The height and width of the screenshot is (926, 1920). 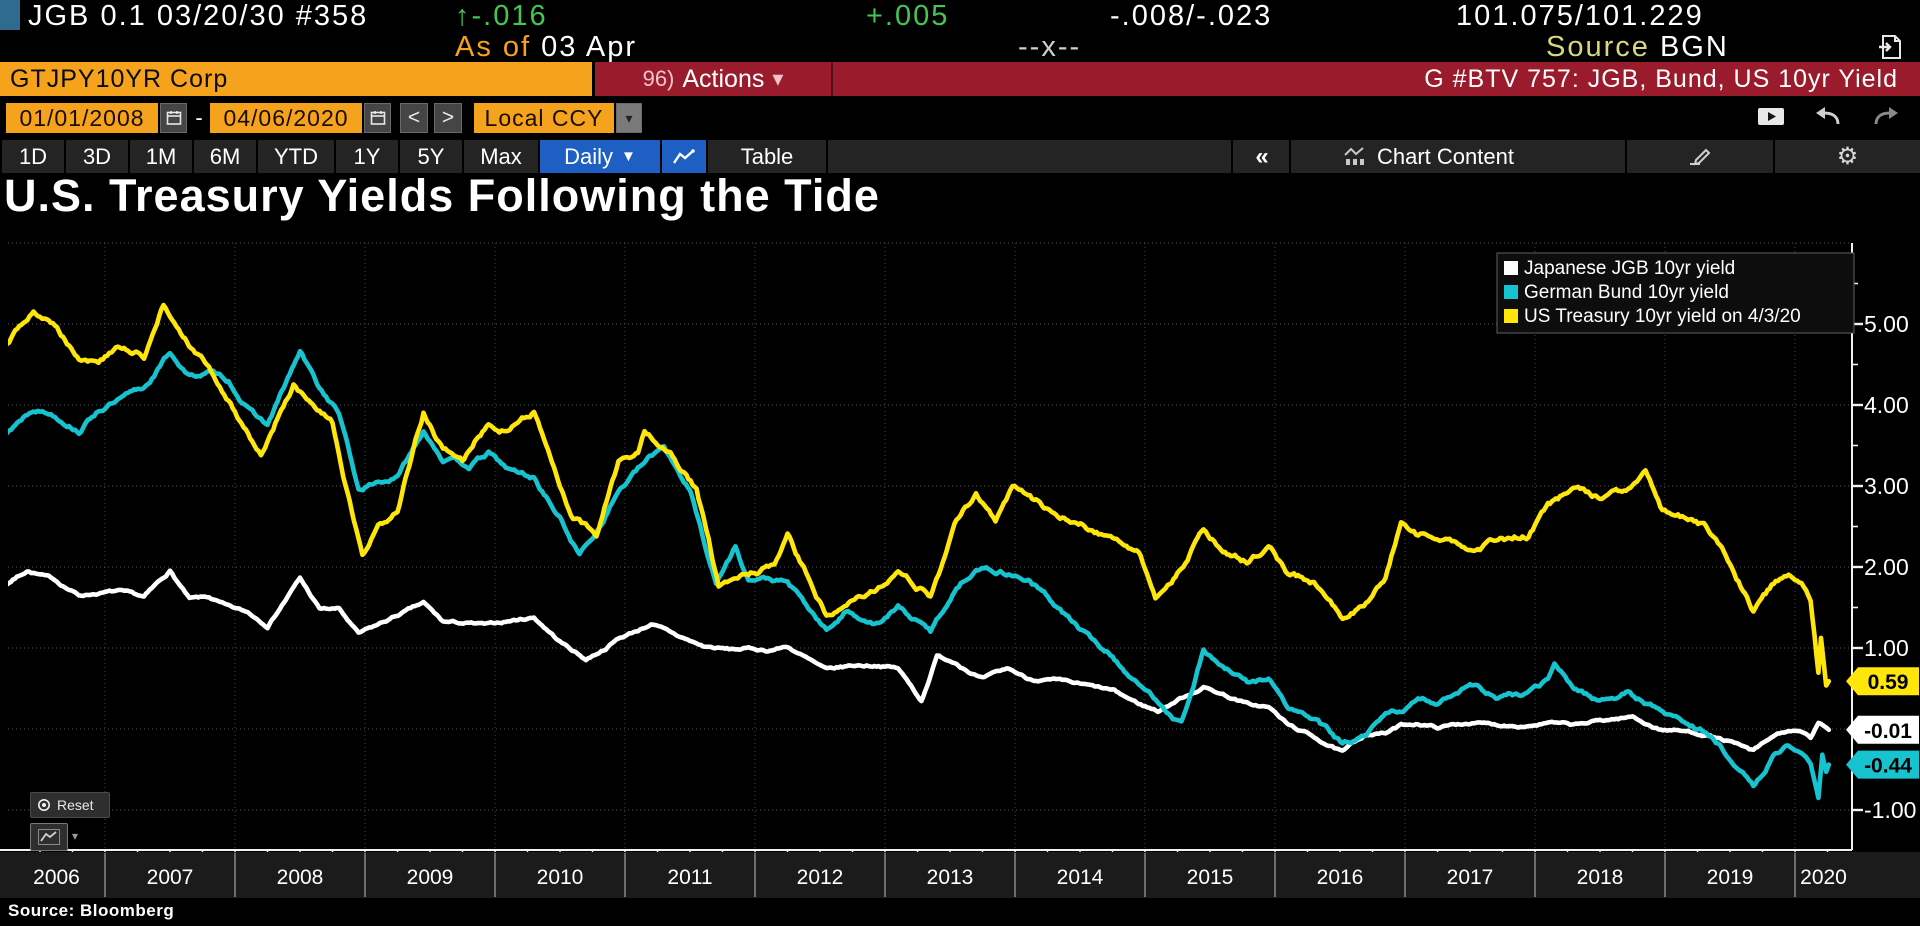 What do you see at coordinates (286, 118) in the screenshot?
I see `end-date-field: 04/06/2020` at bounding box center [286, 118].